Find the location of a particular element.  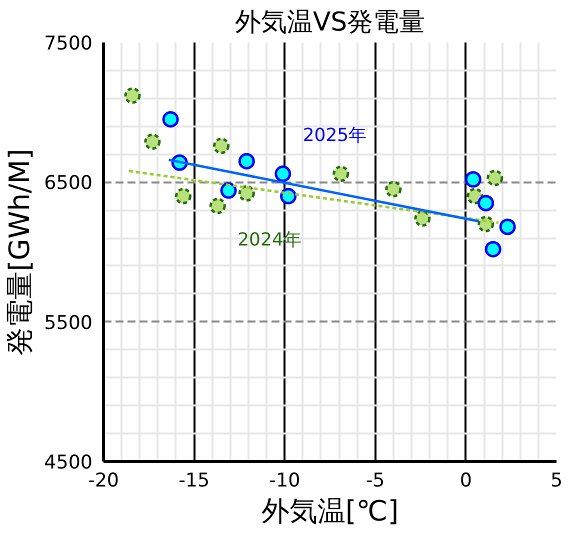

y-tick-label: 5500 is located at coordinates (68, 323).